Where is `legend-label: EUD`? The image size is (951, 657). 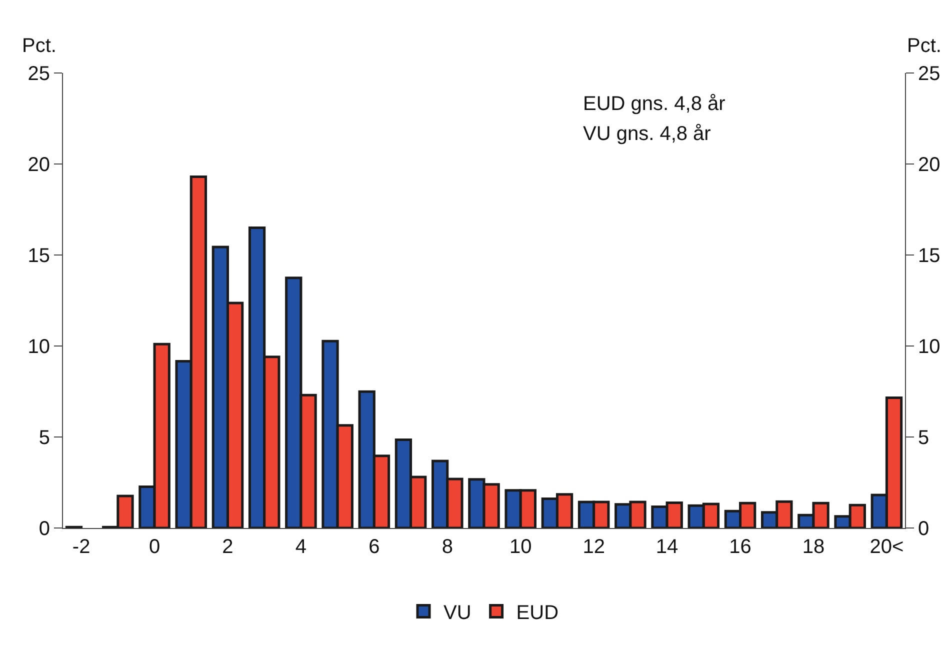
legend-label: EUD is located at coordinates (537, 613).